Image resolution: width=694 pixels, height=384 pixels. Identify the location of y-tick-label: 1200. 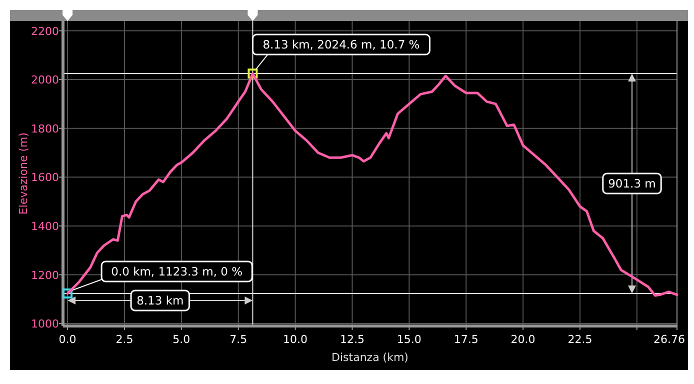
(45, 275).